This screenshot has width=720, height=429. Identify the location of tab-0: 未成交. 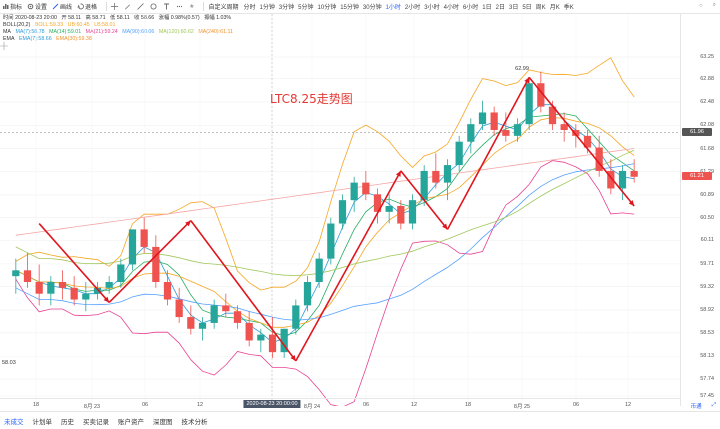
(14, 422).